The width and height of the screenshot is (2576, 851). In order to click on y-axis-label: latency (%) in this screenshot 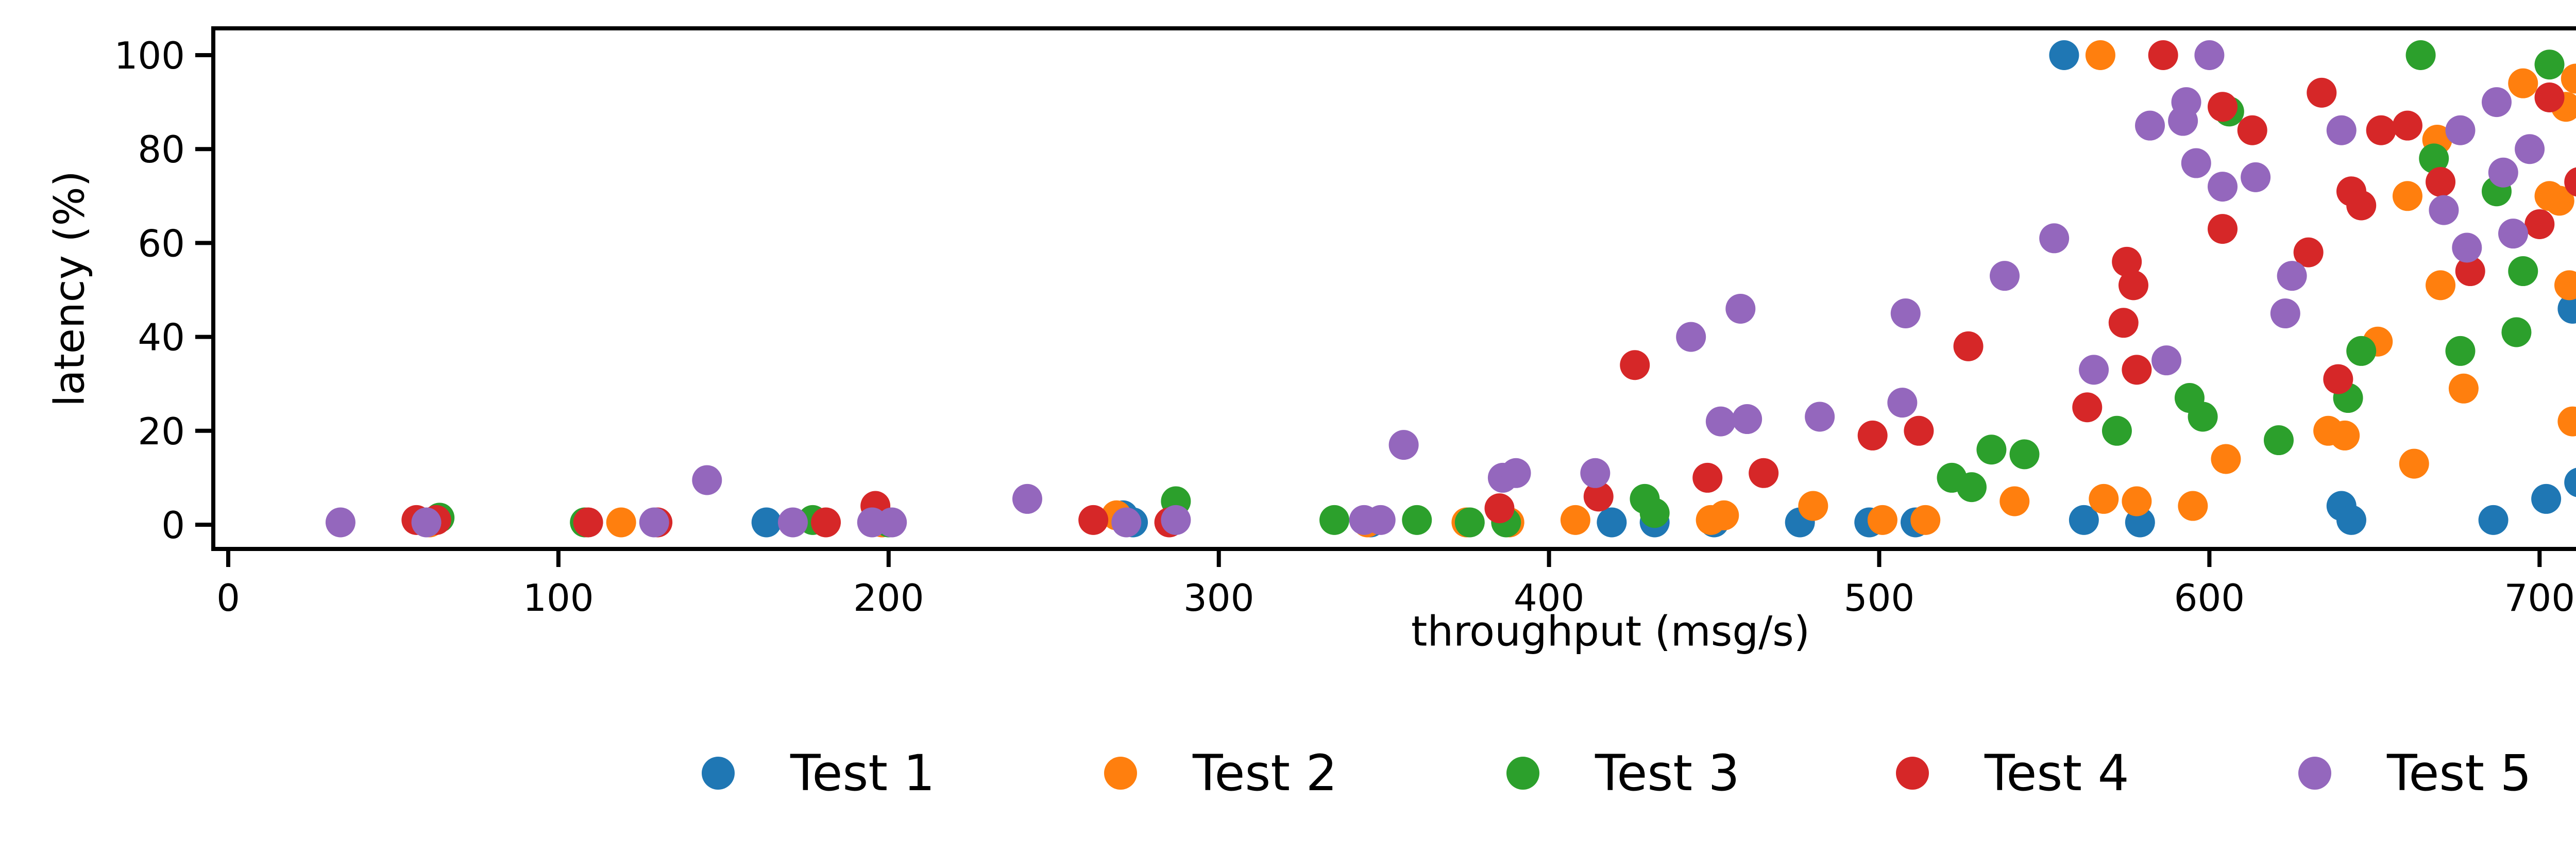, I will do `click(69, 289)`.